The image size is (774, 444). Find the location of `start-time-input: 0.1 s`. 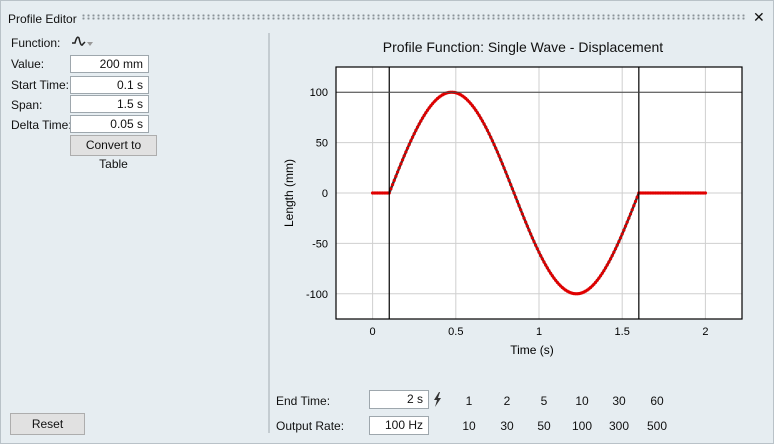

start-time-input: 0.1 s is located at coordinates (109, 85).